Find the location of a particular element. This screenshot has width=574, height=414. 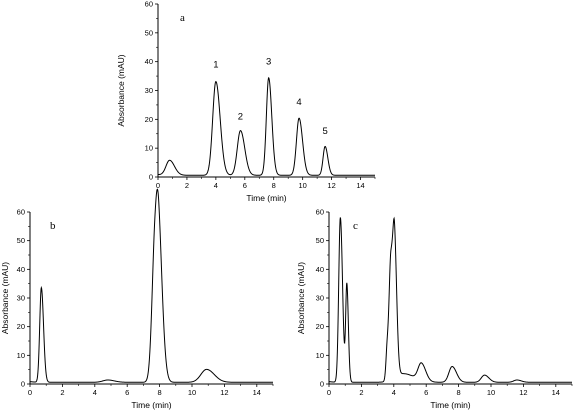

peak-label: 3 is located at coordinates (268, 62).